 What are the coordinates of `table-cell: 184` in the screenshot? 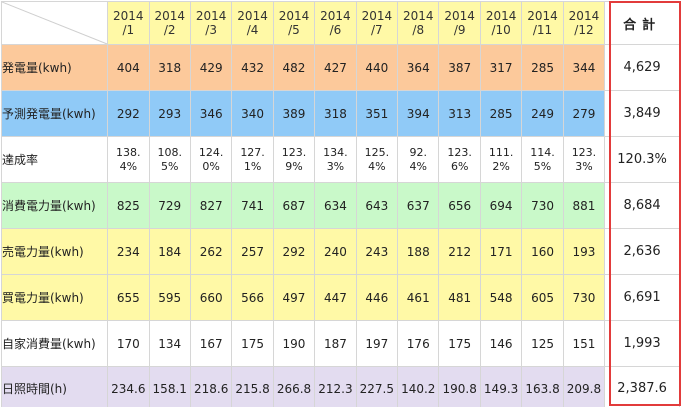 It's located at (169, 251).